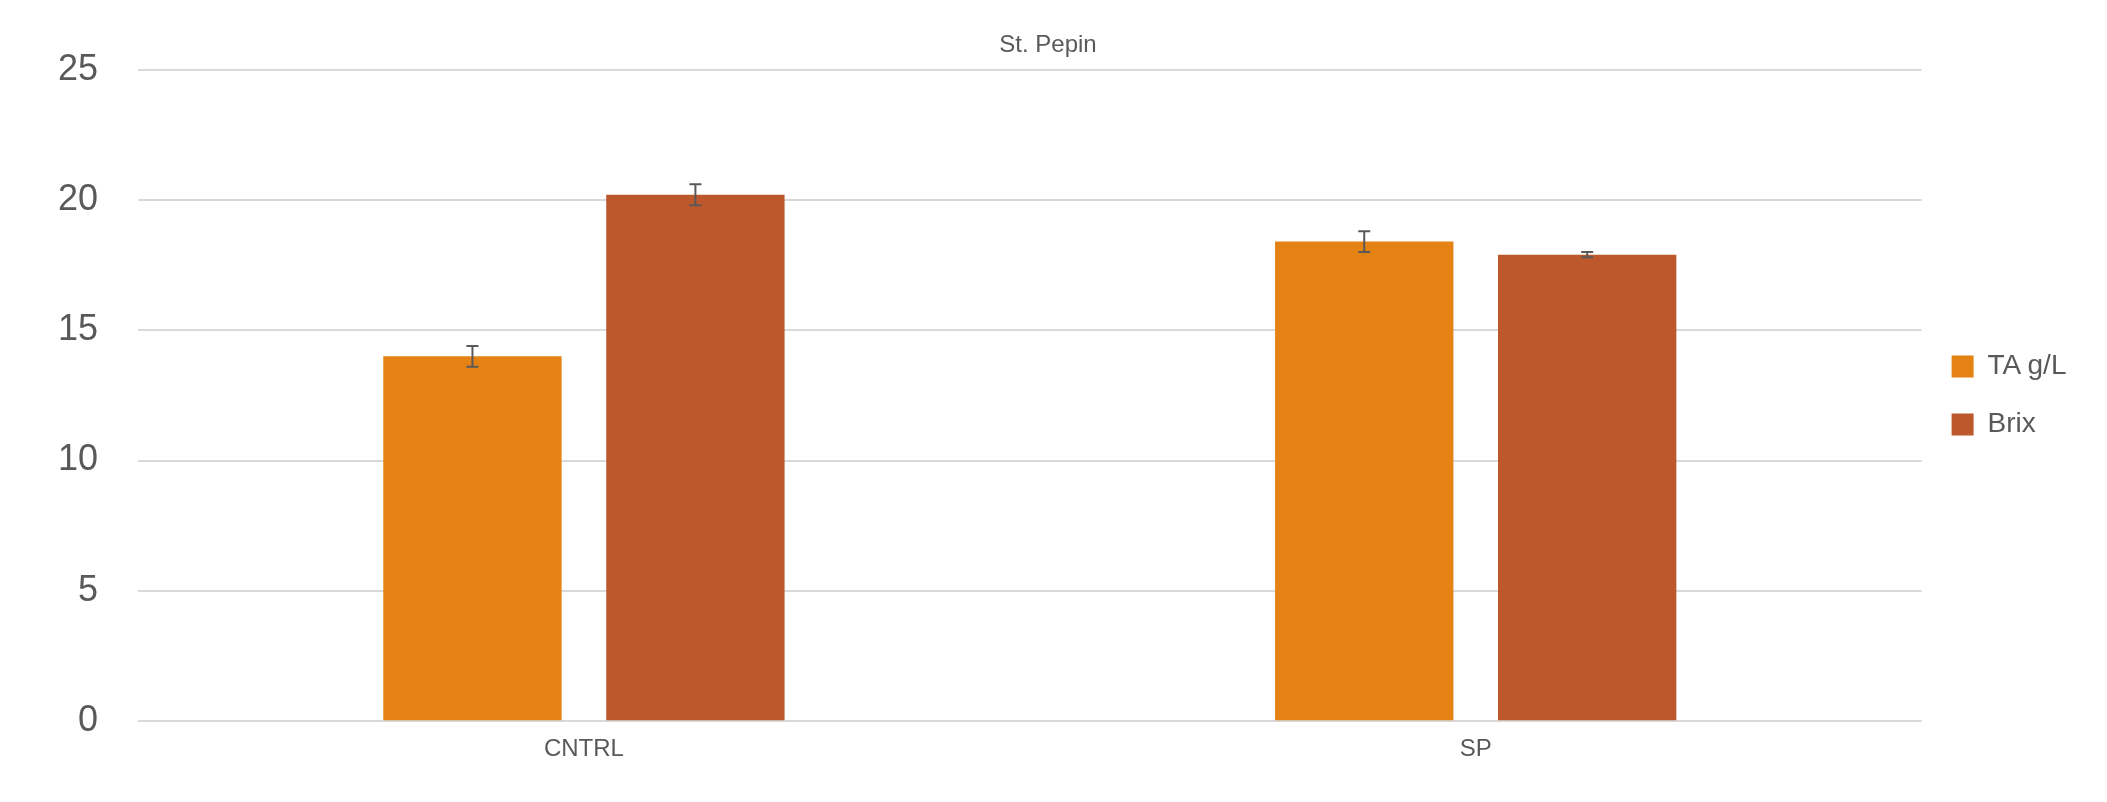 This screenshot has height=802, width=2107. I want to click on y-tick-label: 25, so click(78, 67).